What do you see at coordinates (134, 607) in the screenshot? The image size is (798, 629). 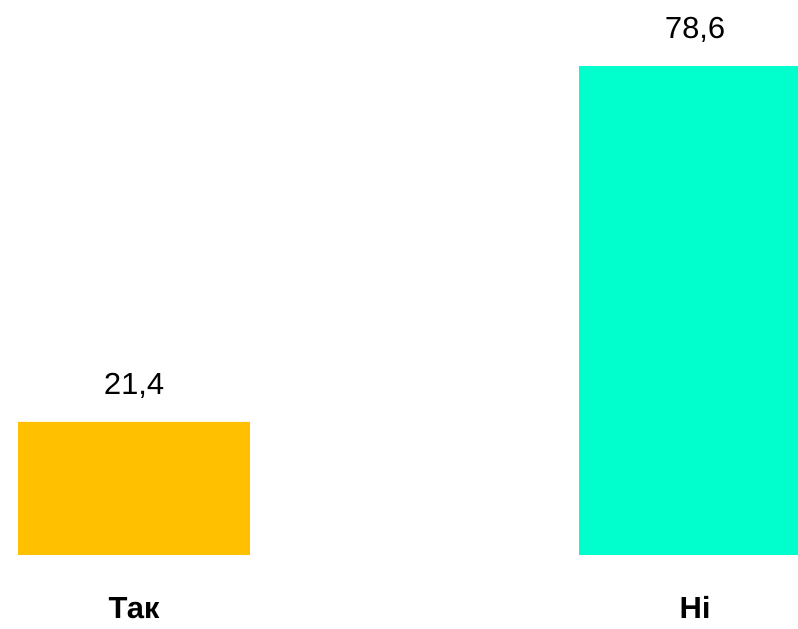 I see `x-tick-label: Так` at bounding box center [134, 607].